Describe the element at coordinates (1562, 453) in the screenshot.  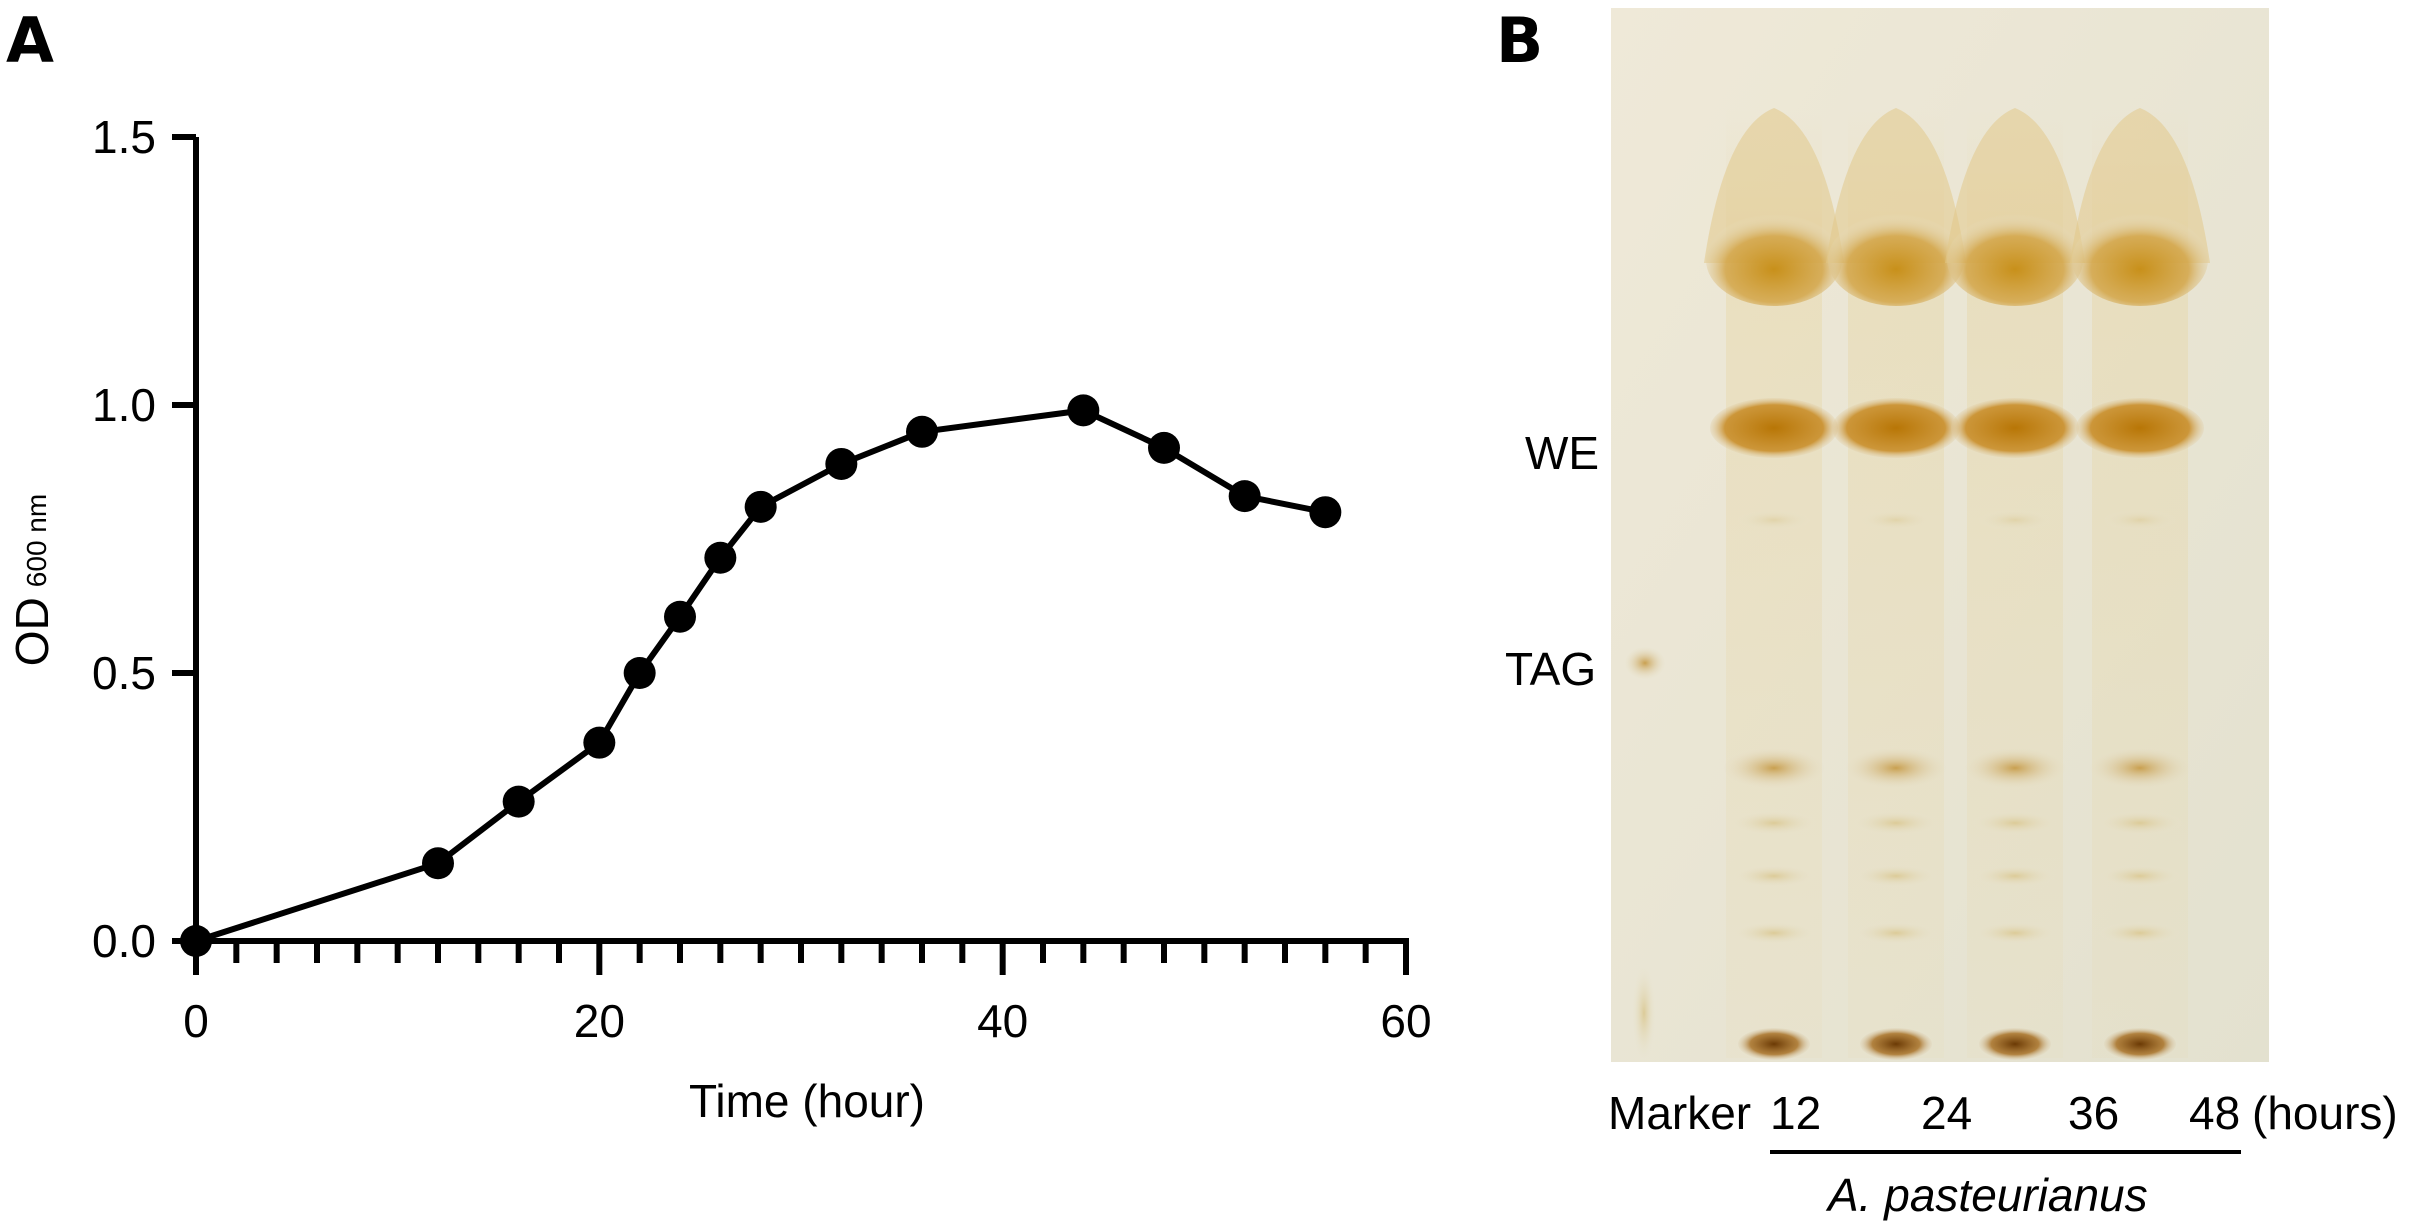
I see `band-label-we: WE` at that location.